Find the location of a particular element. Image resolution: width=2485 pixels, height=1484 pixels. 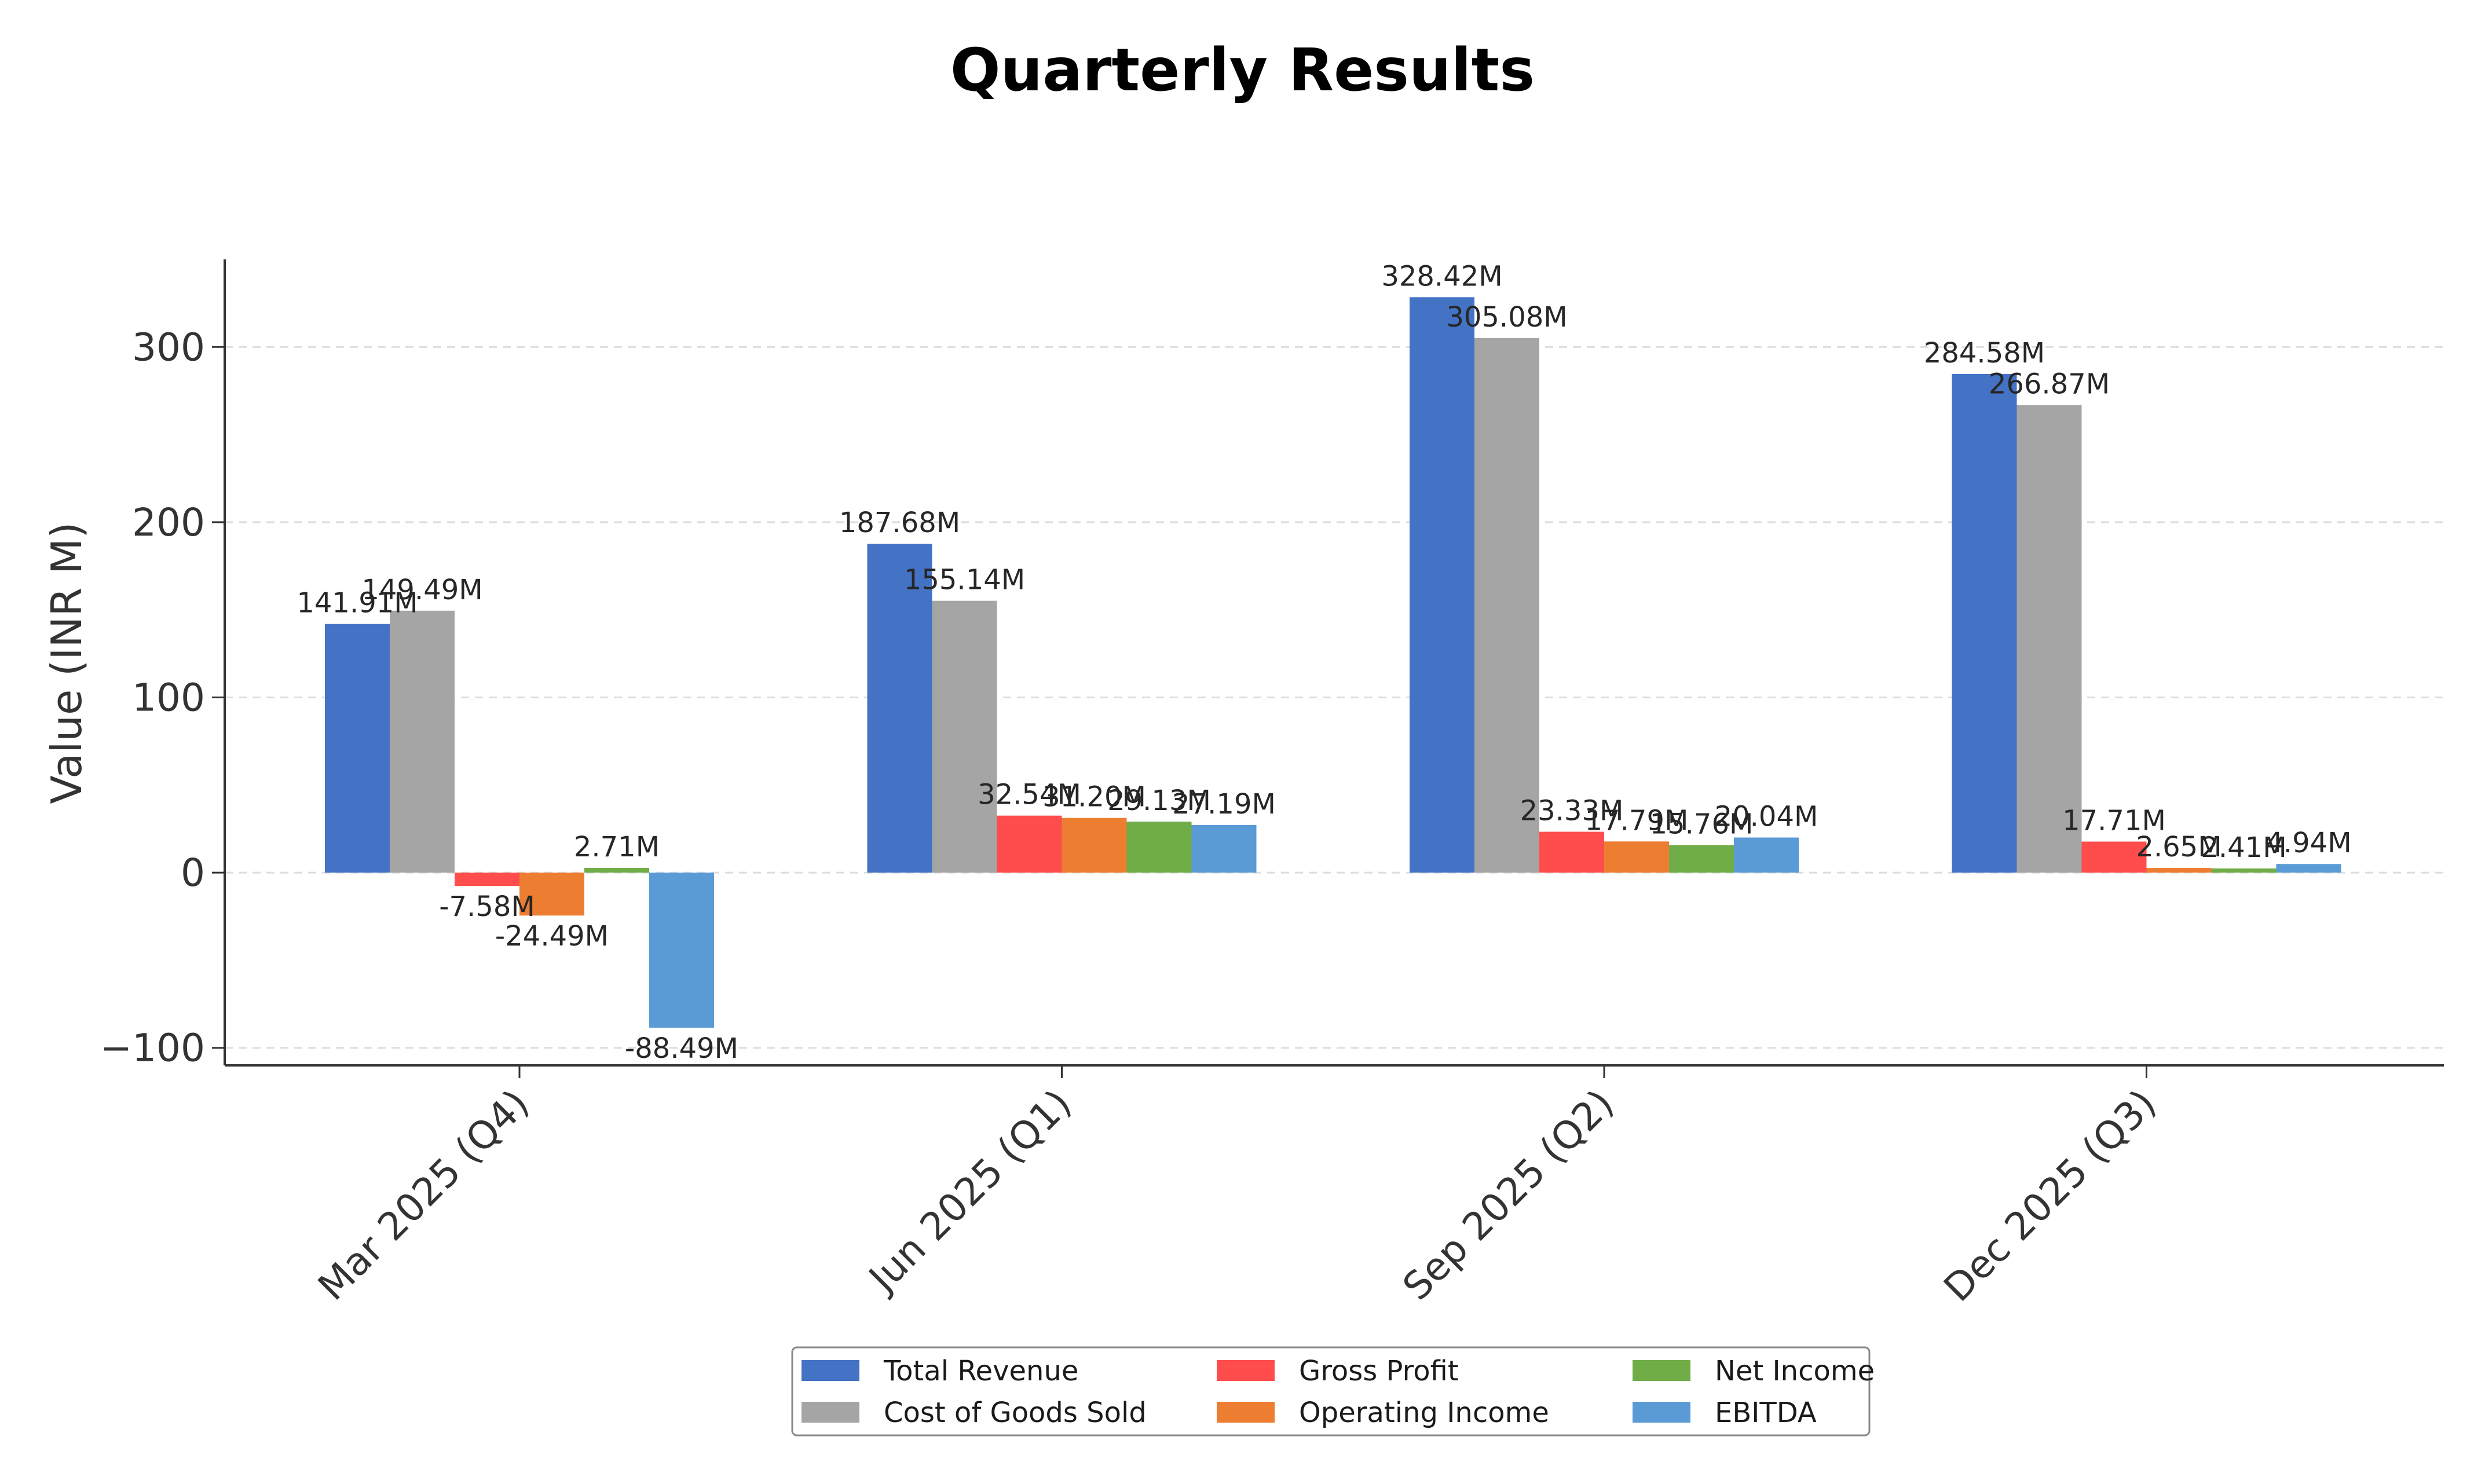

data-label: -24.49M is located at coordinates (552, 936).